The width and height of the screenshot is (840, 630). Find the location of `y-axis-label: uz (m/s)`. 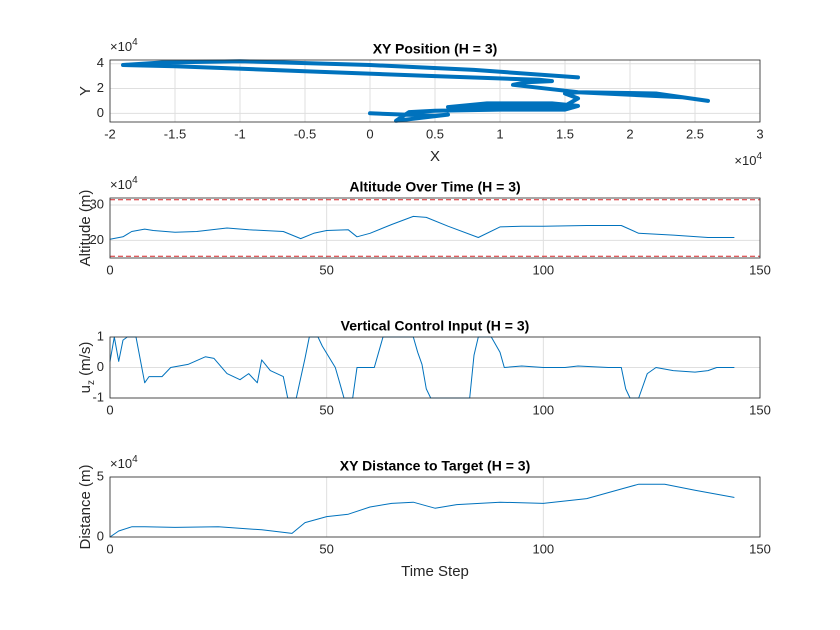

y-axis-label: uz (m/s) is located at coordinates (87, 368).